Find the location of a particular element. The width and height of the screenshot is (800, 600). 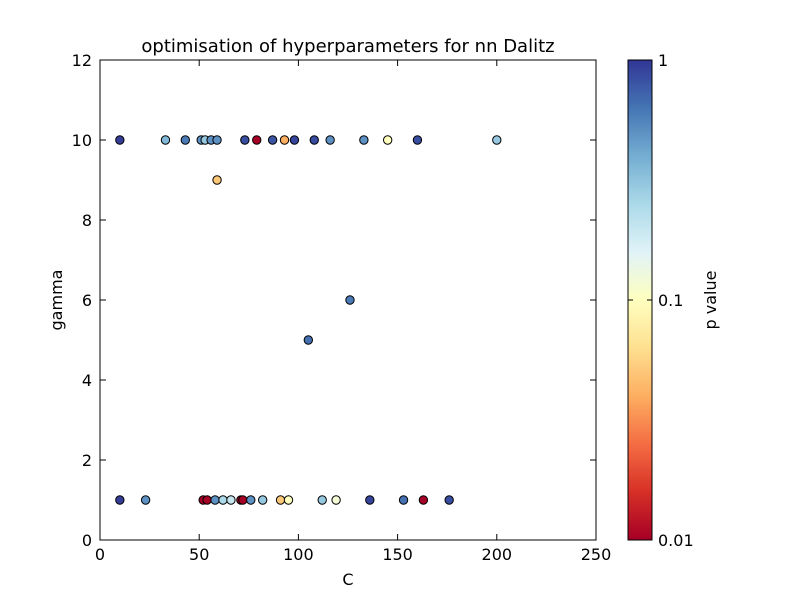

x-tick-label: 200 is located at coordinates (497, 554).